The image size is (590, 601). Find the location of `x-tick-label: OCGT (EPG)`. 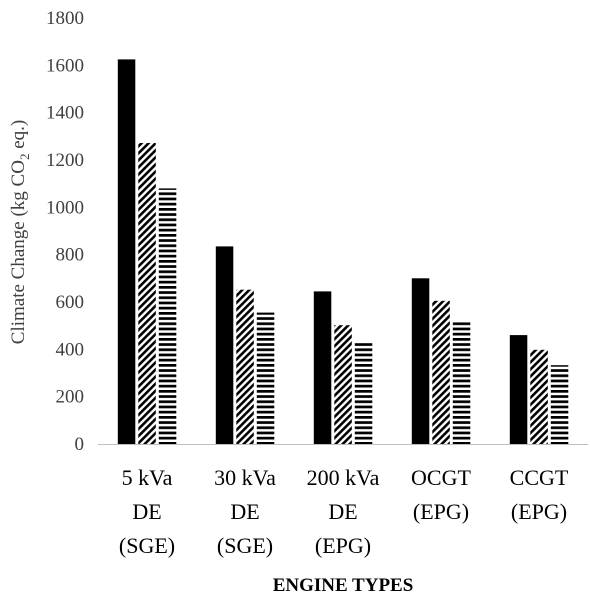

x-tick-label: OCGT (EPG) is located at coordinates (441, 494).